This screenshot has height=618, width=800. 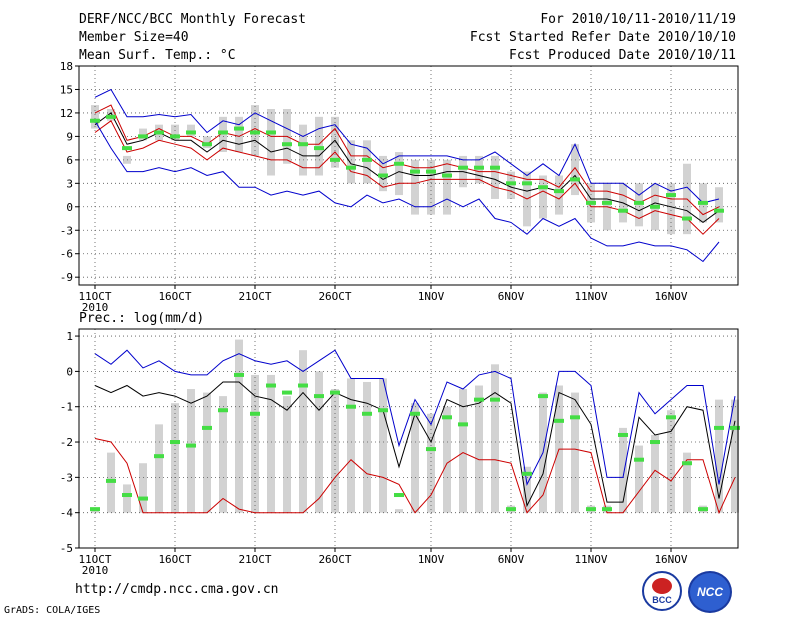 I want to click on temp-year-label: 2010, so click(x=95, y=307).